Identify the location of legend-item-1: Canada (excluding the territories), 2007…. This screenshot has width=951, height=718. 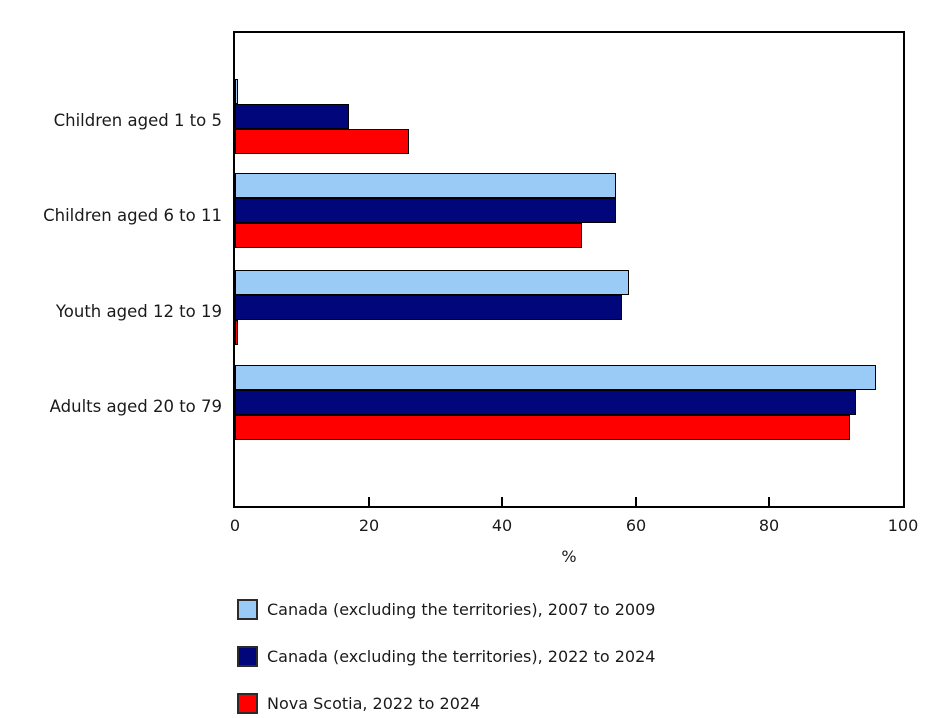
(446, 609).